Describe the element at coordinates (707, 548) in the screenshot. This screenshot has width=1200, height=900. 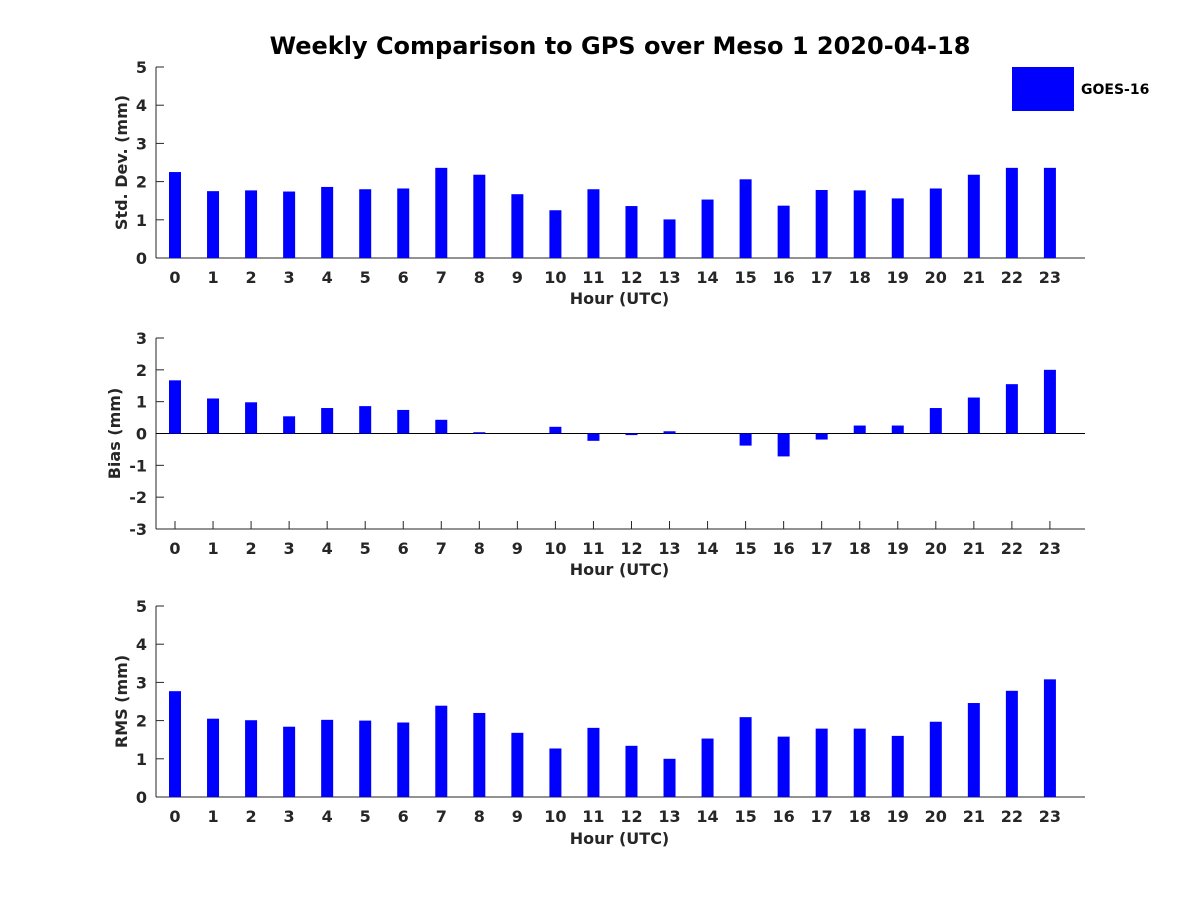
I see `x-tick-label: 14` at that location.